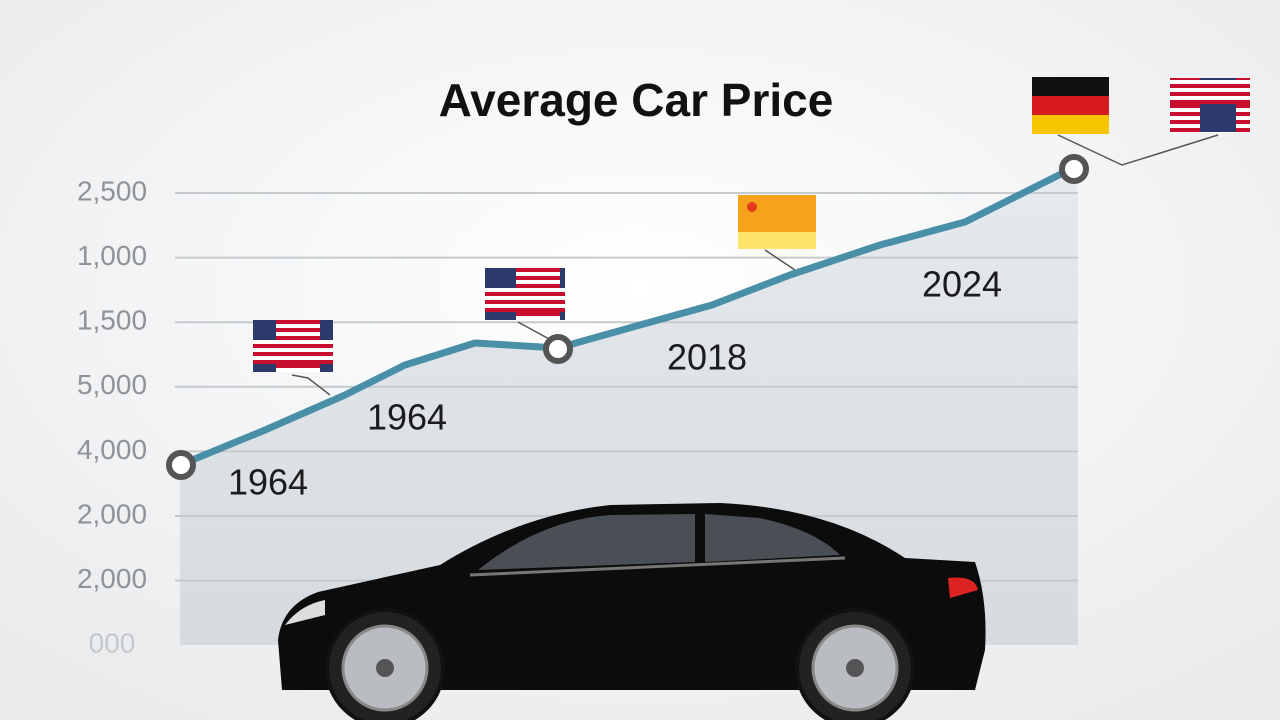 Image resolution: width=1280 pixels, height=720 pixels. Describe the element at coordinates (112, 255) in the screenshot. I see `y-axis-label: 1,000` at that location.